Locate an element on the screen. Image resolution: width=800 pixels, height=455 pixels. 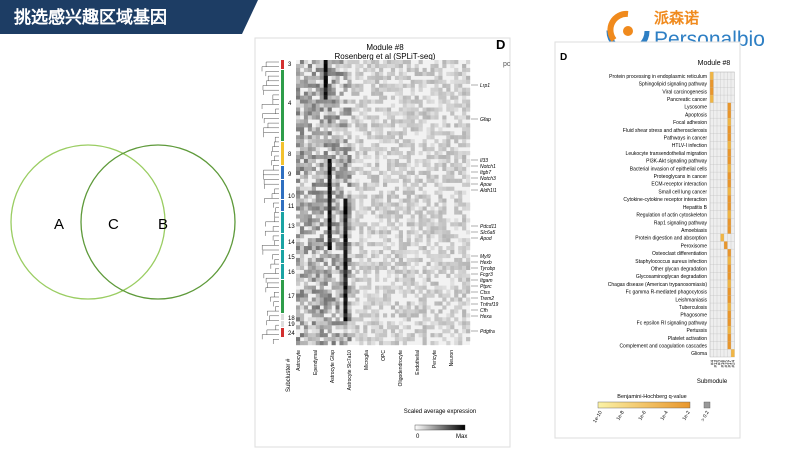
pathway-label: Osteoclast differentiation is located at coordinates (679, 254).